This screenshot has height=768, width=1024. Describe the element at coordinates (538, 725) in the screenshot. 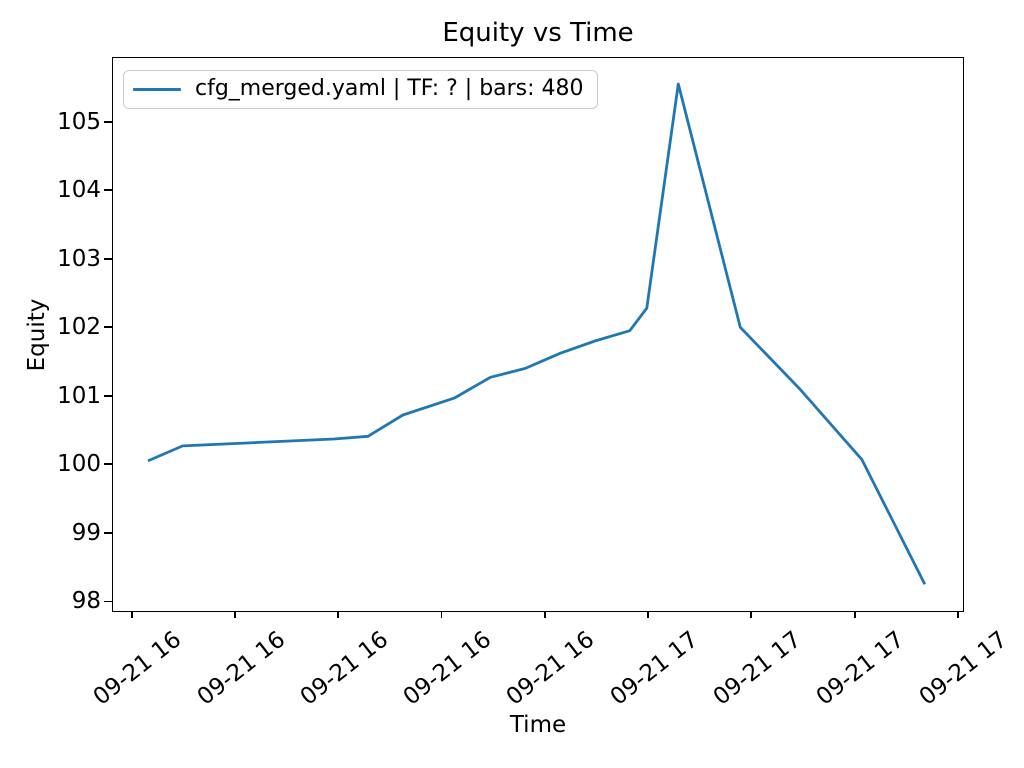

I see `x-axis-label: Time` at that location.